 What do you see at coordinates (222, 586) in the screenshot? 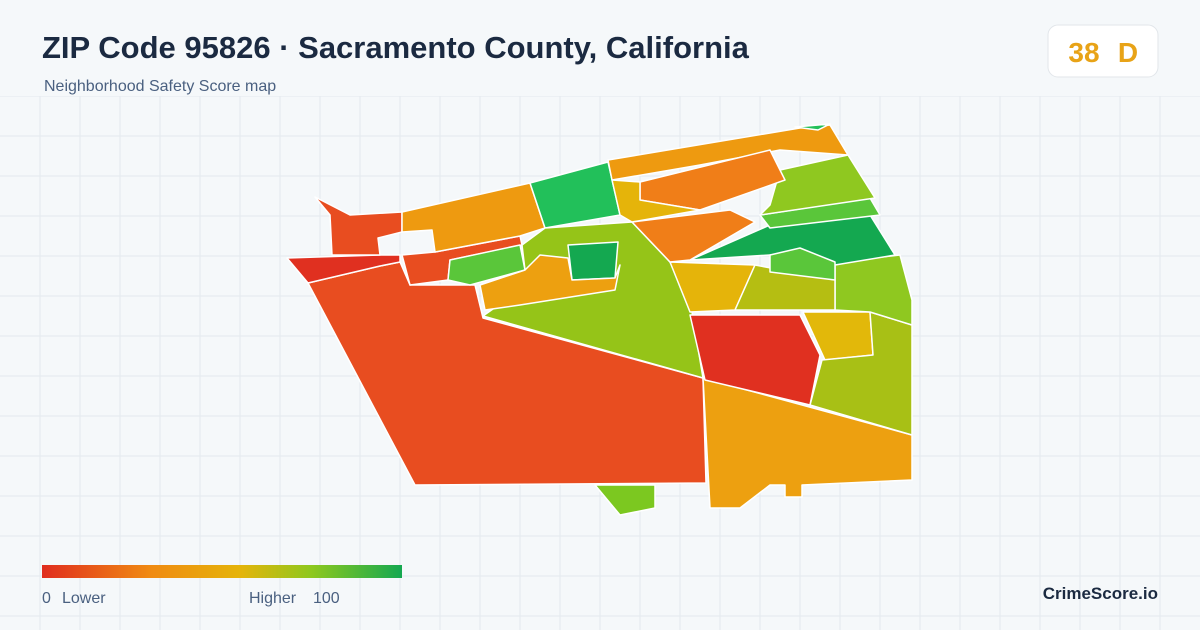
I see `legend: 0 Lower Higher 100` at bounding box center [222, 586].